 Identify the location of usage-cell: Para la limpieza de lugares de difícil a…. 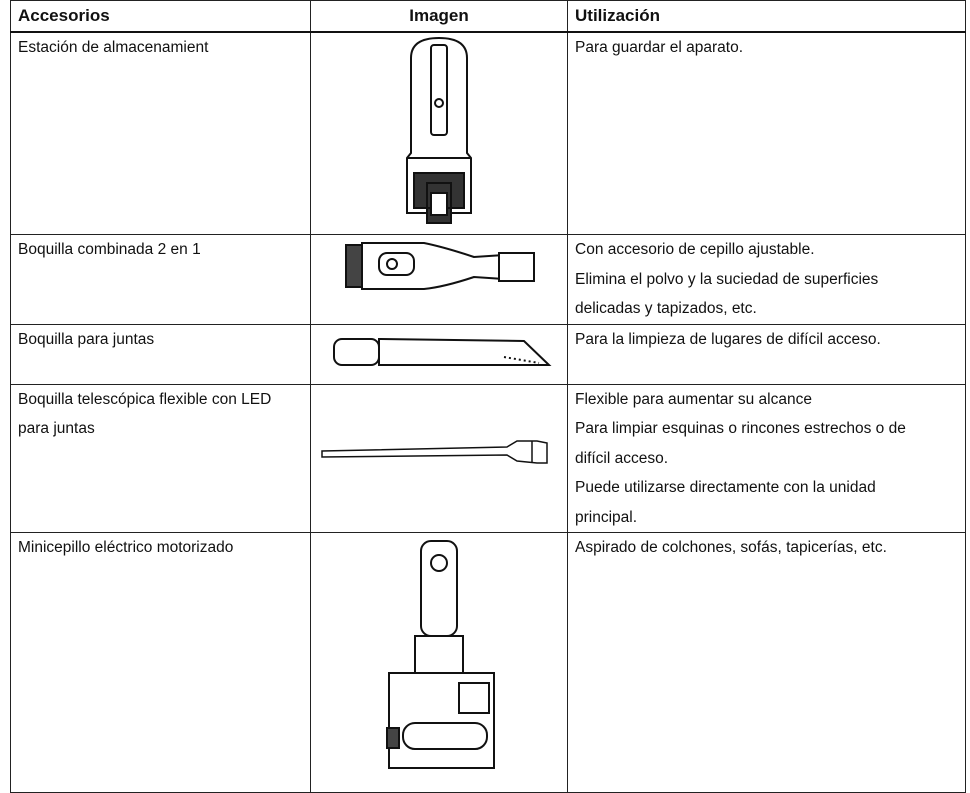
(766, 354).